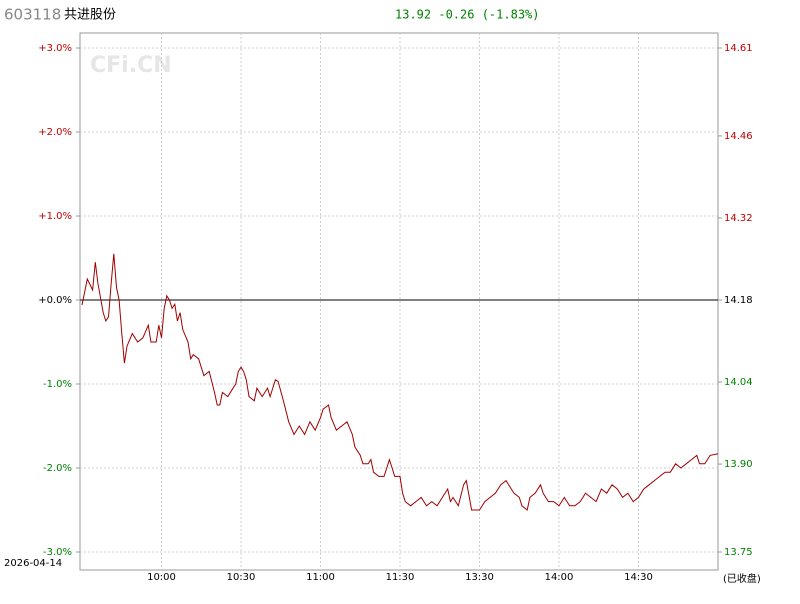 The height and width of the screenshot is (604, 800). Describe the element at coordinates (57, 468) in the screenshot. I see `y-tick-label: -2.0%` at that location.